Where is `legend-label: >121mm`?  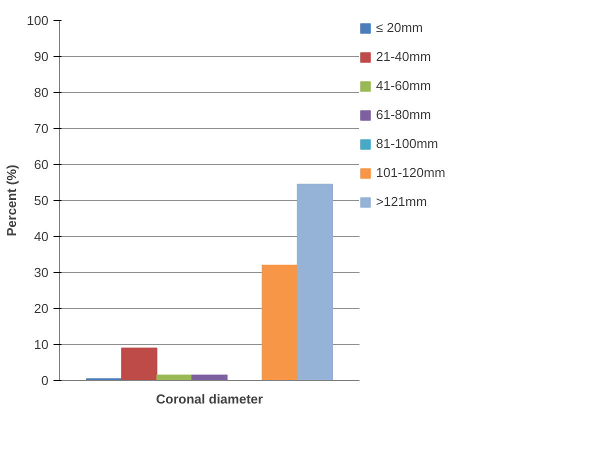
legend-label: >121mm is located at coordinates (401, 201).